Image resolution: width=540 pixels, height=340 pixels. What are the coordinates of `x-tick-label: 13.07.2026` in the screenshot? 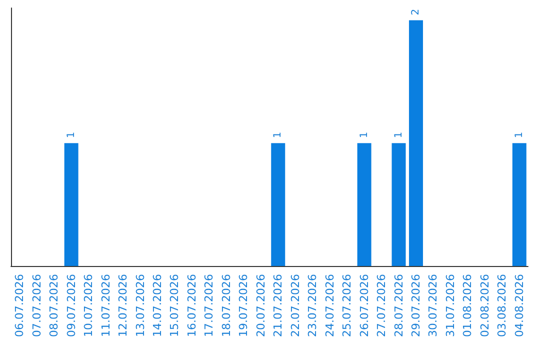 It's located at (140, 306).